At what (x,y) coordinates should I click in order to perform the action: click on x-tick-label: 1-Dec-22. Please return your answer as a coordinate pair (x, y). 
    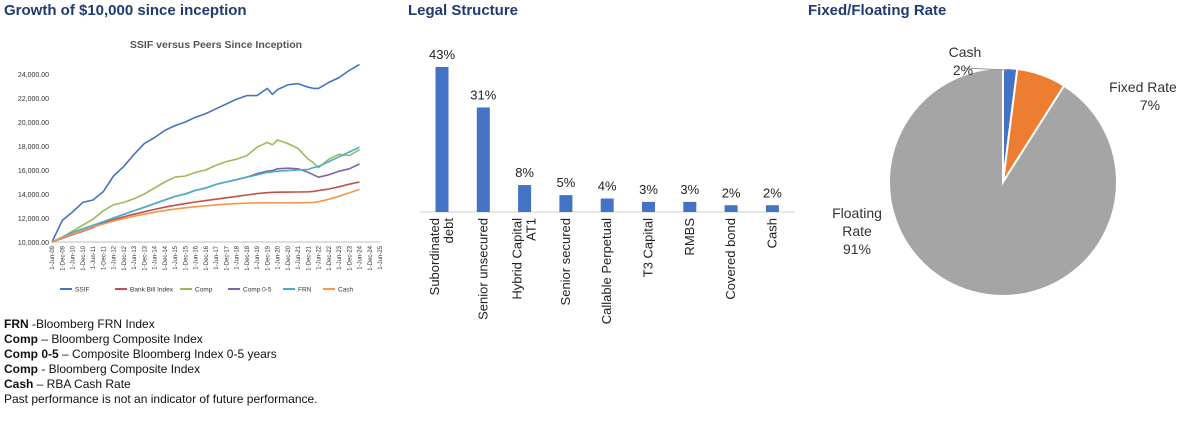
    Looking at the image, I should click on (330, 257).